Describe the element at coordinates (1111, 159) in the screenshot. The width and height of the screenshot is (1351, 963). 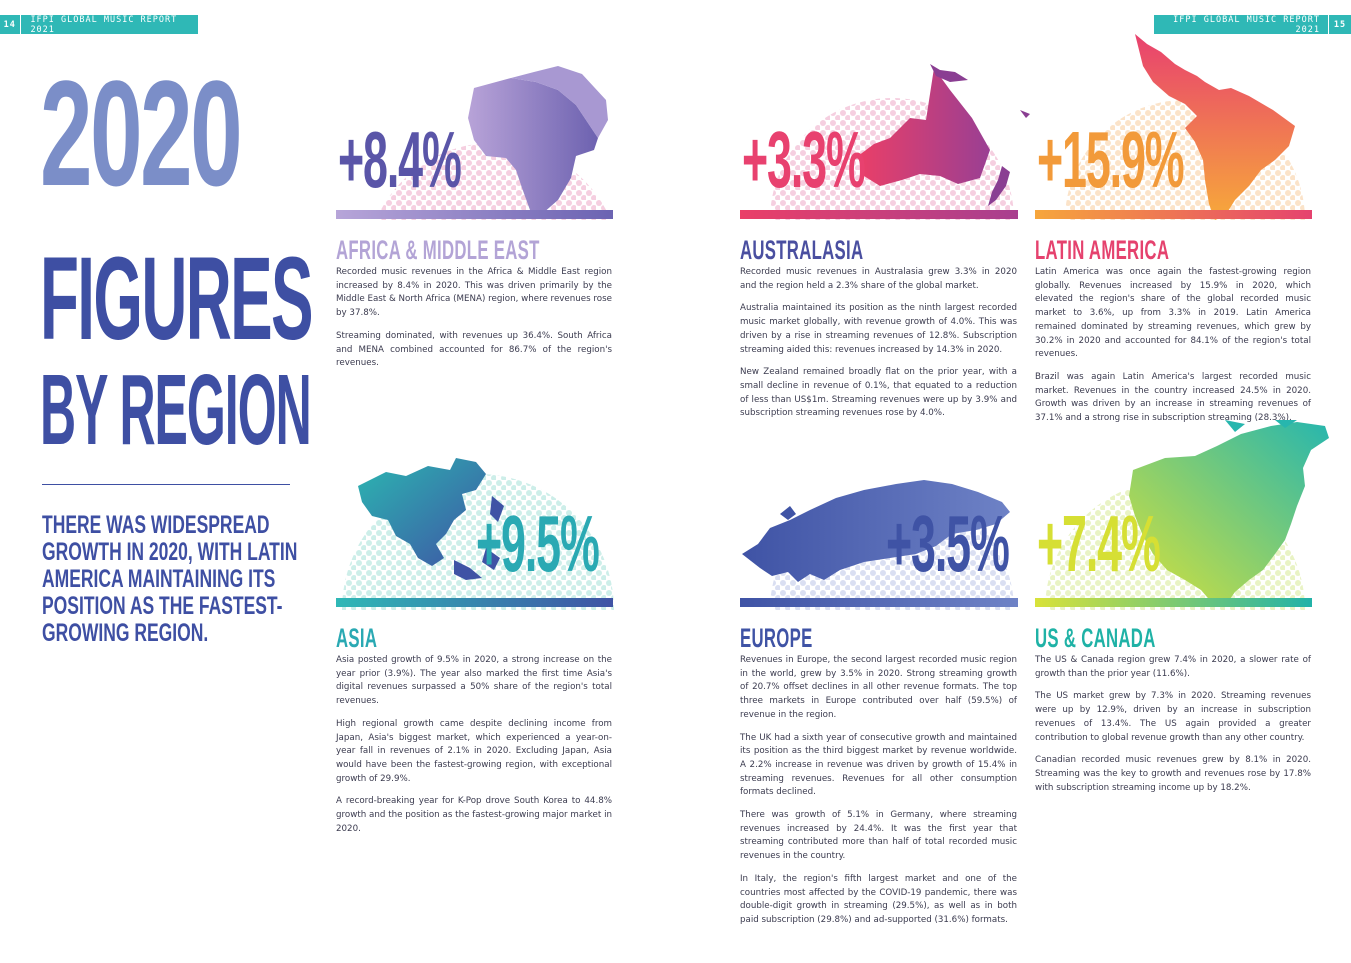
I see `latin-america-growth-value: +15.9%` at that location.